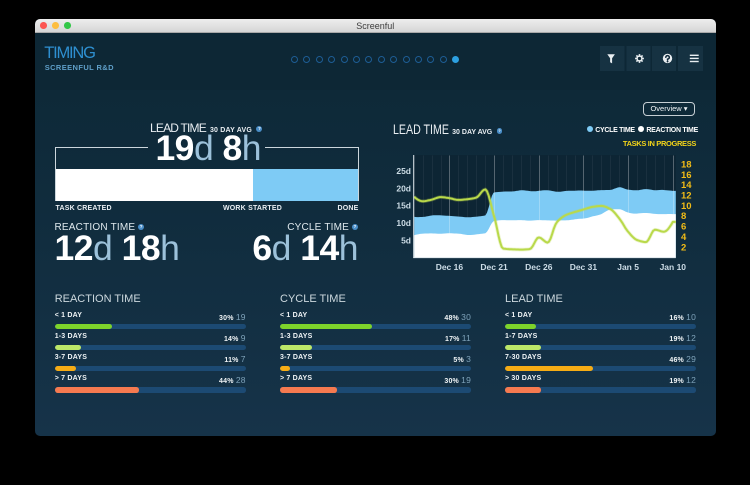 The width and height of the screenshot is (750, 485). Describe the element at coordinates (584, 267) in the screenshot. I see `svg-text: Dec 31` at that location.